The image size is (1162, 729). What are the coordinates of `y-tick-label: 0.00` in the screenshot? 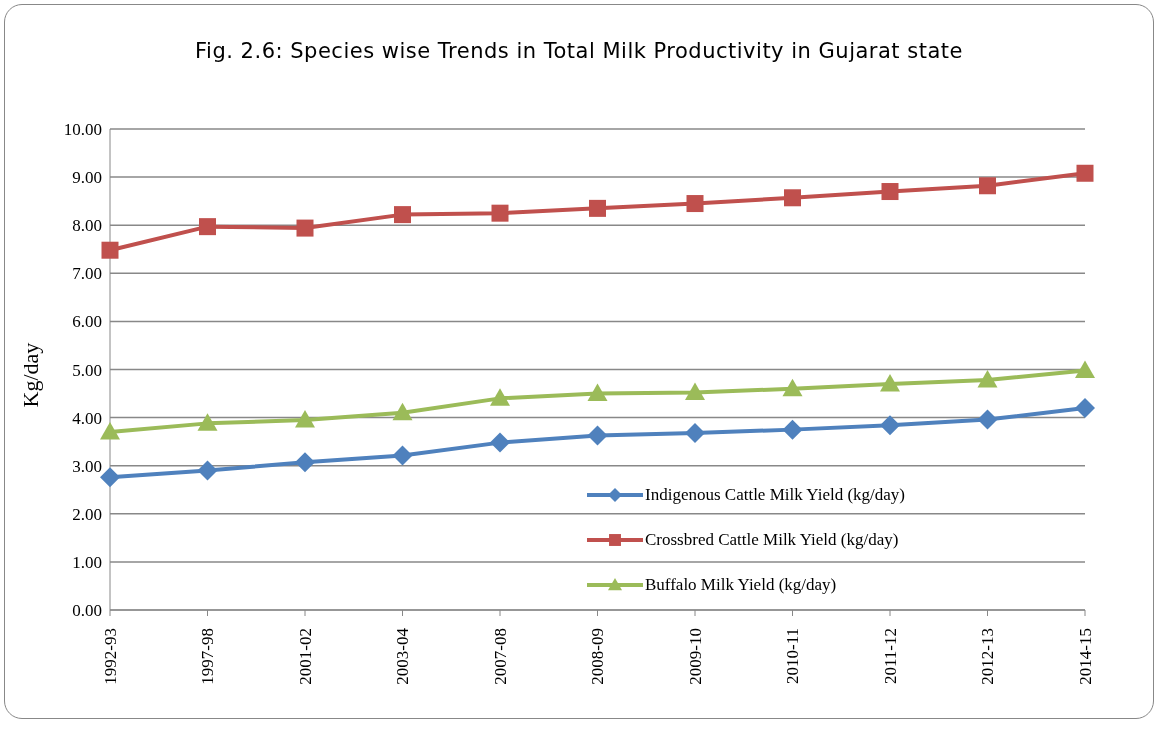 It's located at (87, 611).